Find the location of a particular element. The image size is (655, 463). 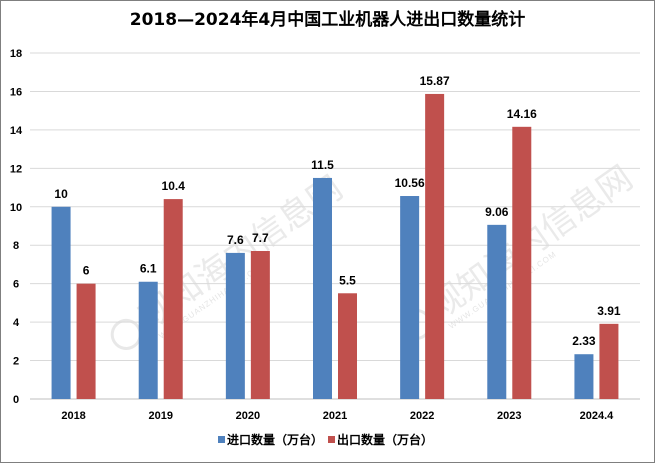

bar-import-2018 is located at coordinates (61, 302).